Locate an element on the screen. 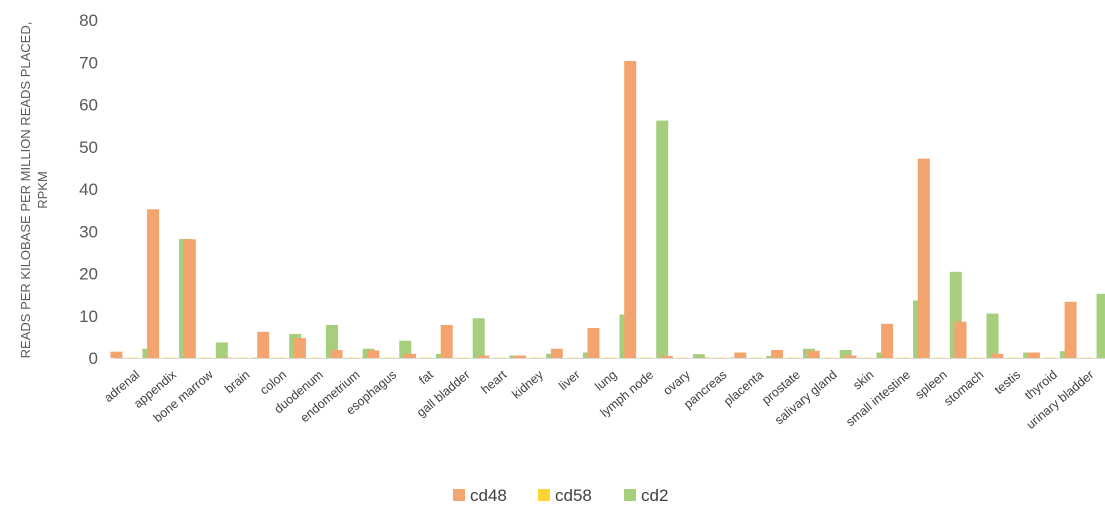  legend-label: cd48 is located at coordinates (488, 495).